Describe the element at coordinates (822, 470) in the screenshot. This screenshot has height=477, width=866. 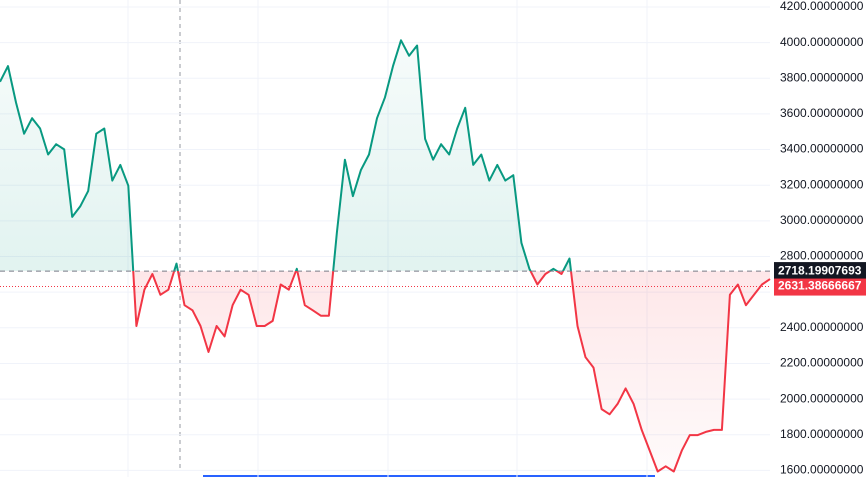
I see `y-tick-label: 1600.00000000` at that location.